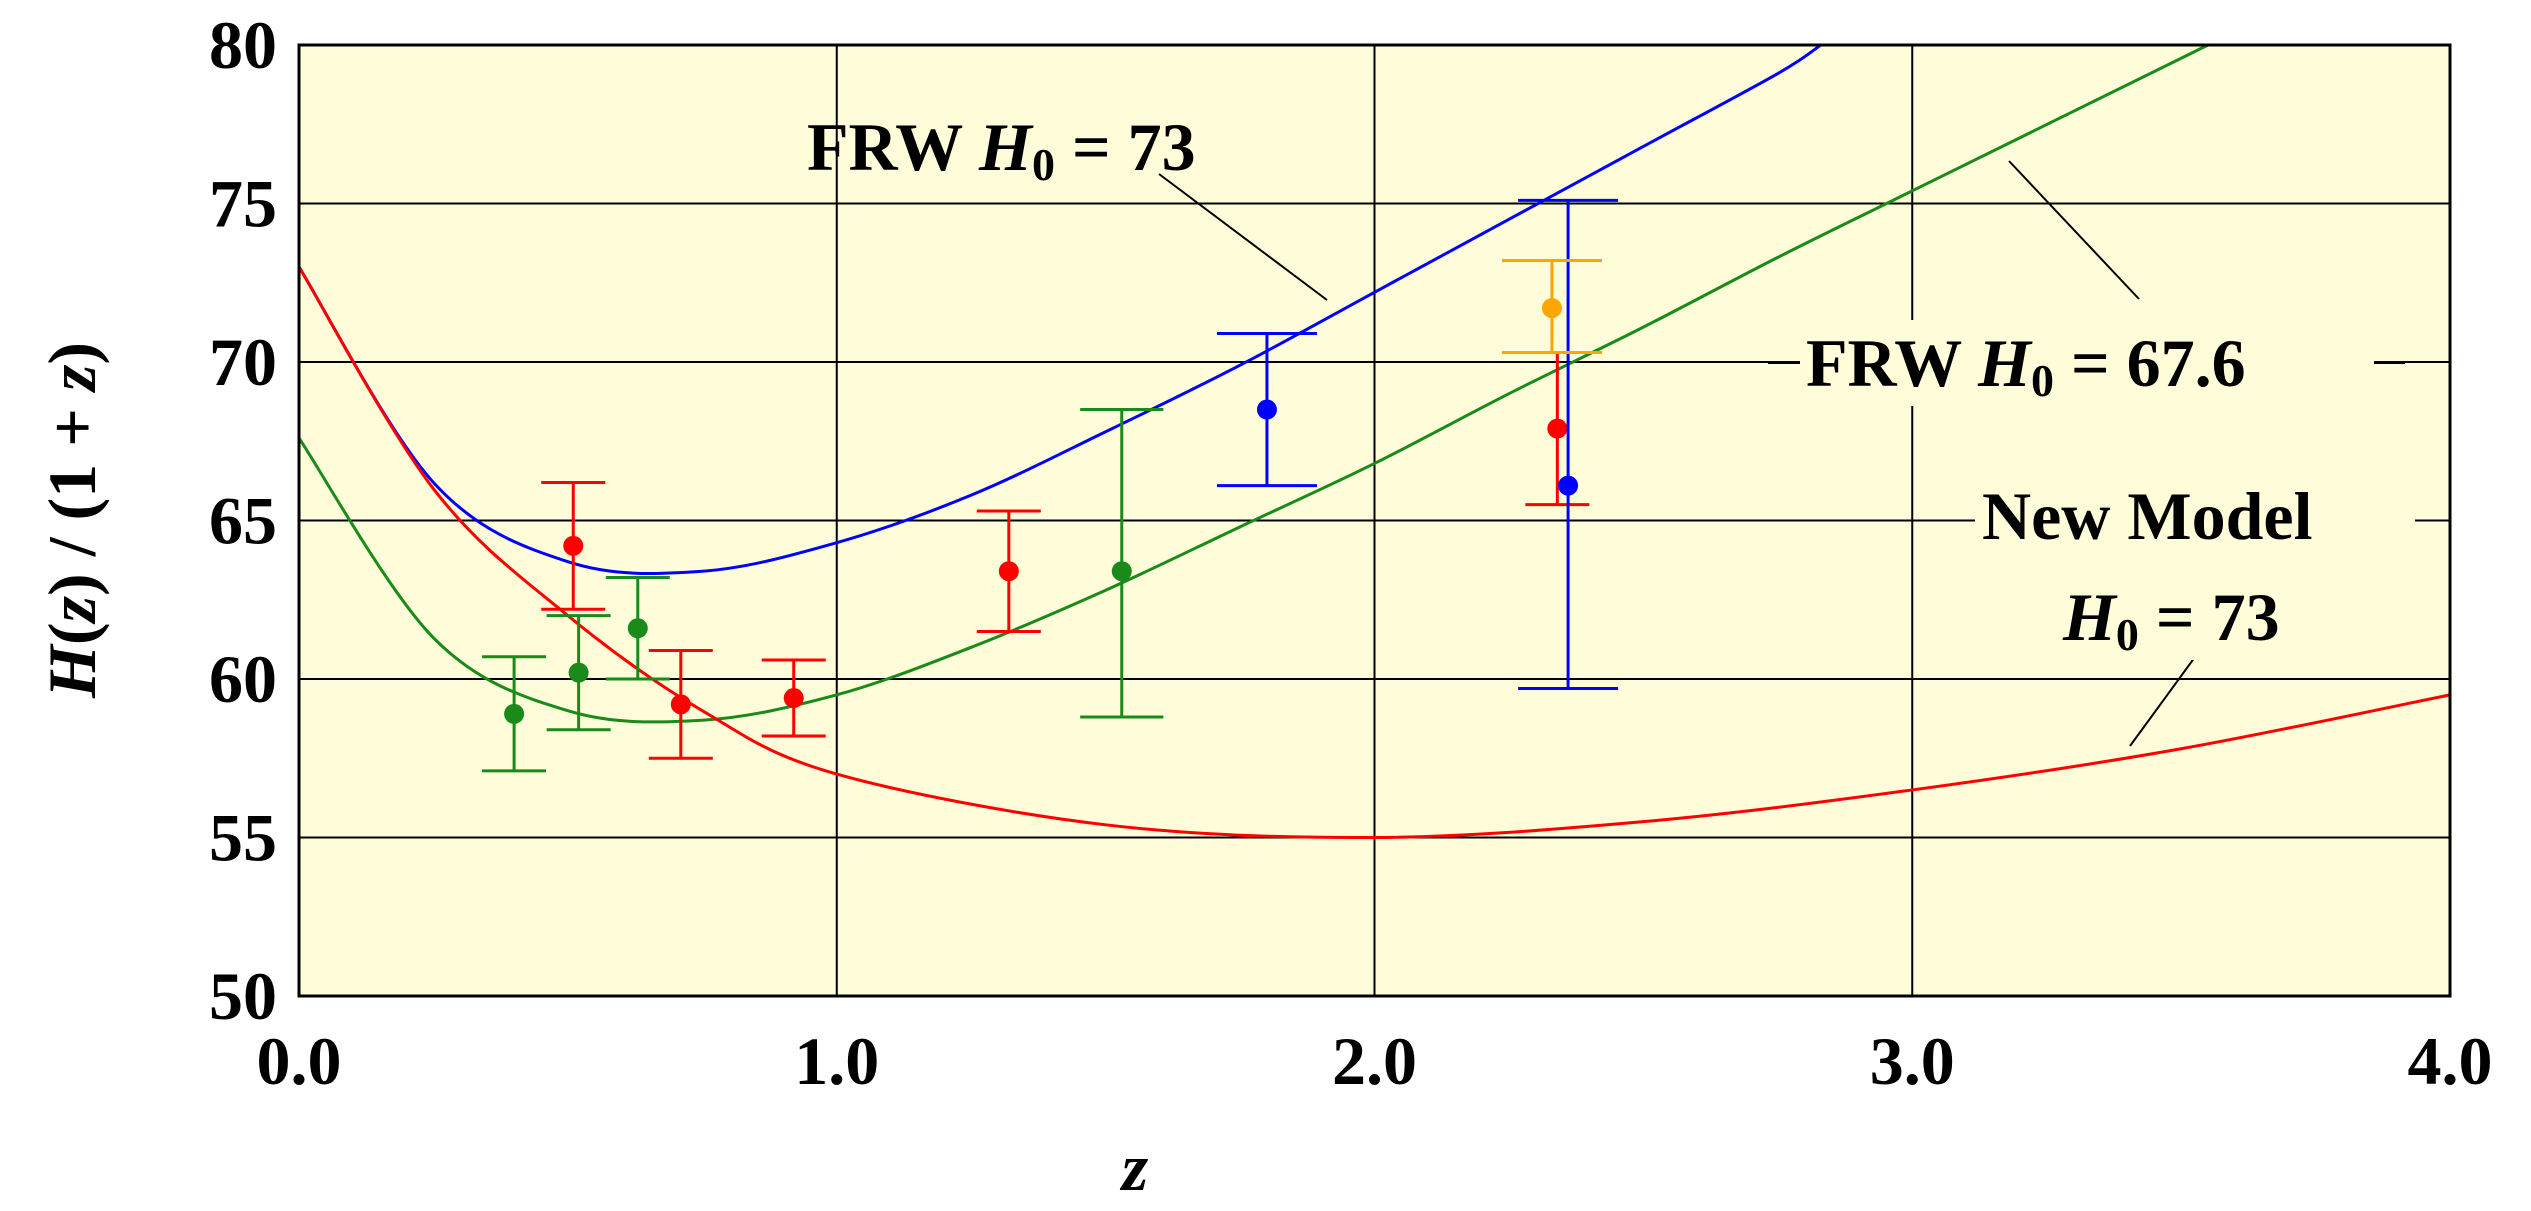  I want to click on annotation: H0 = 73, so click(2171, 619).